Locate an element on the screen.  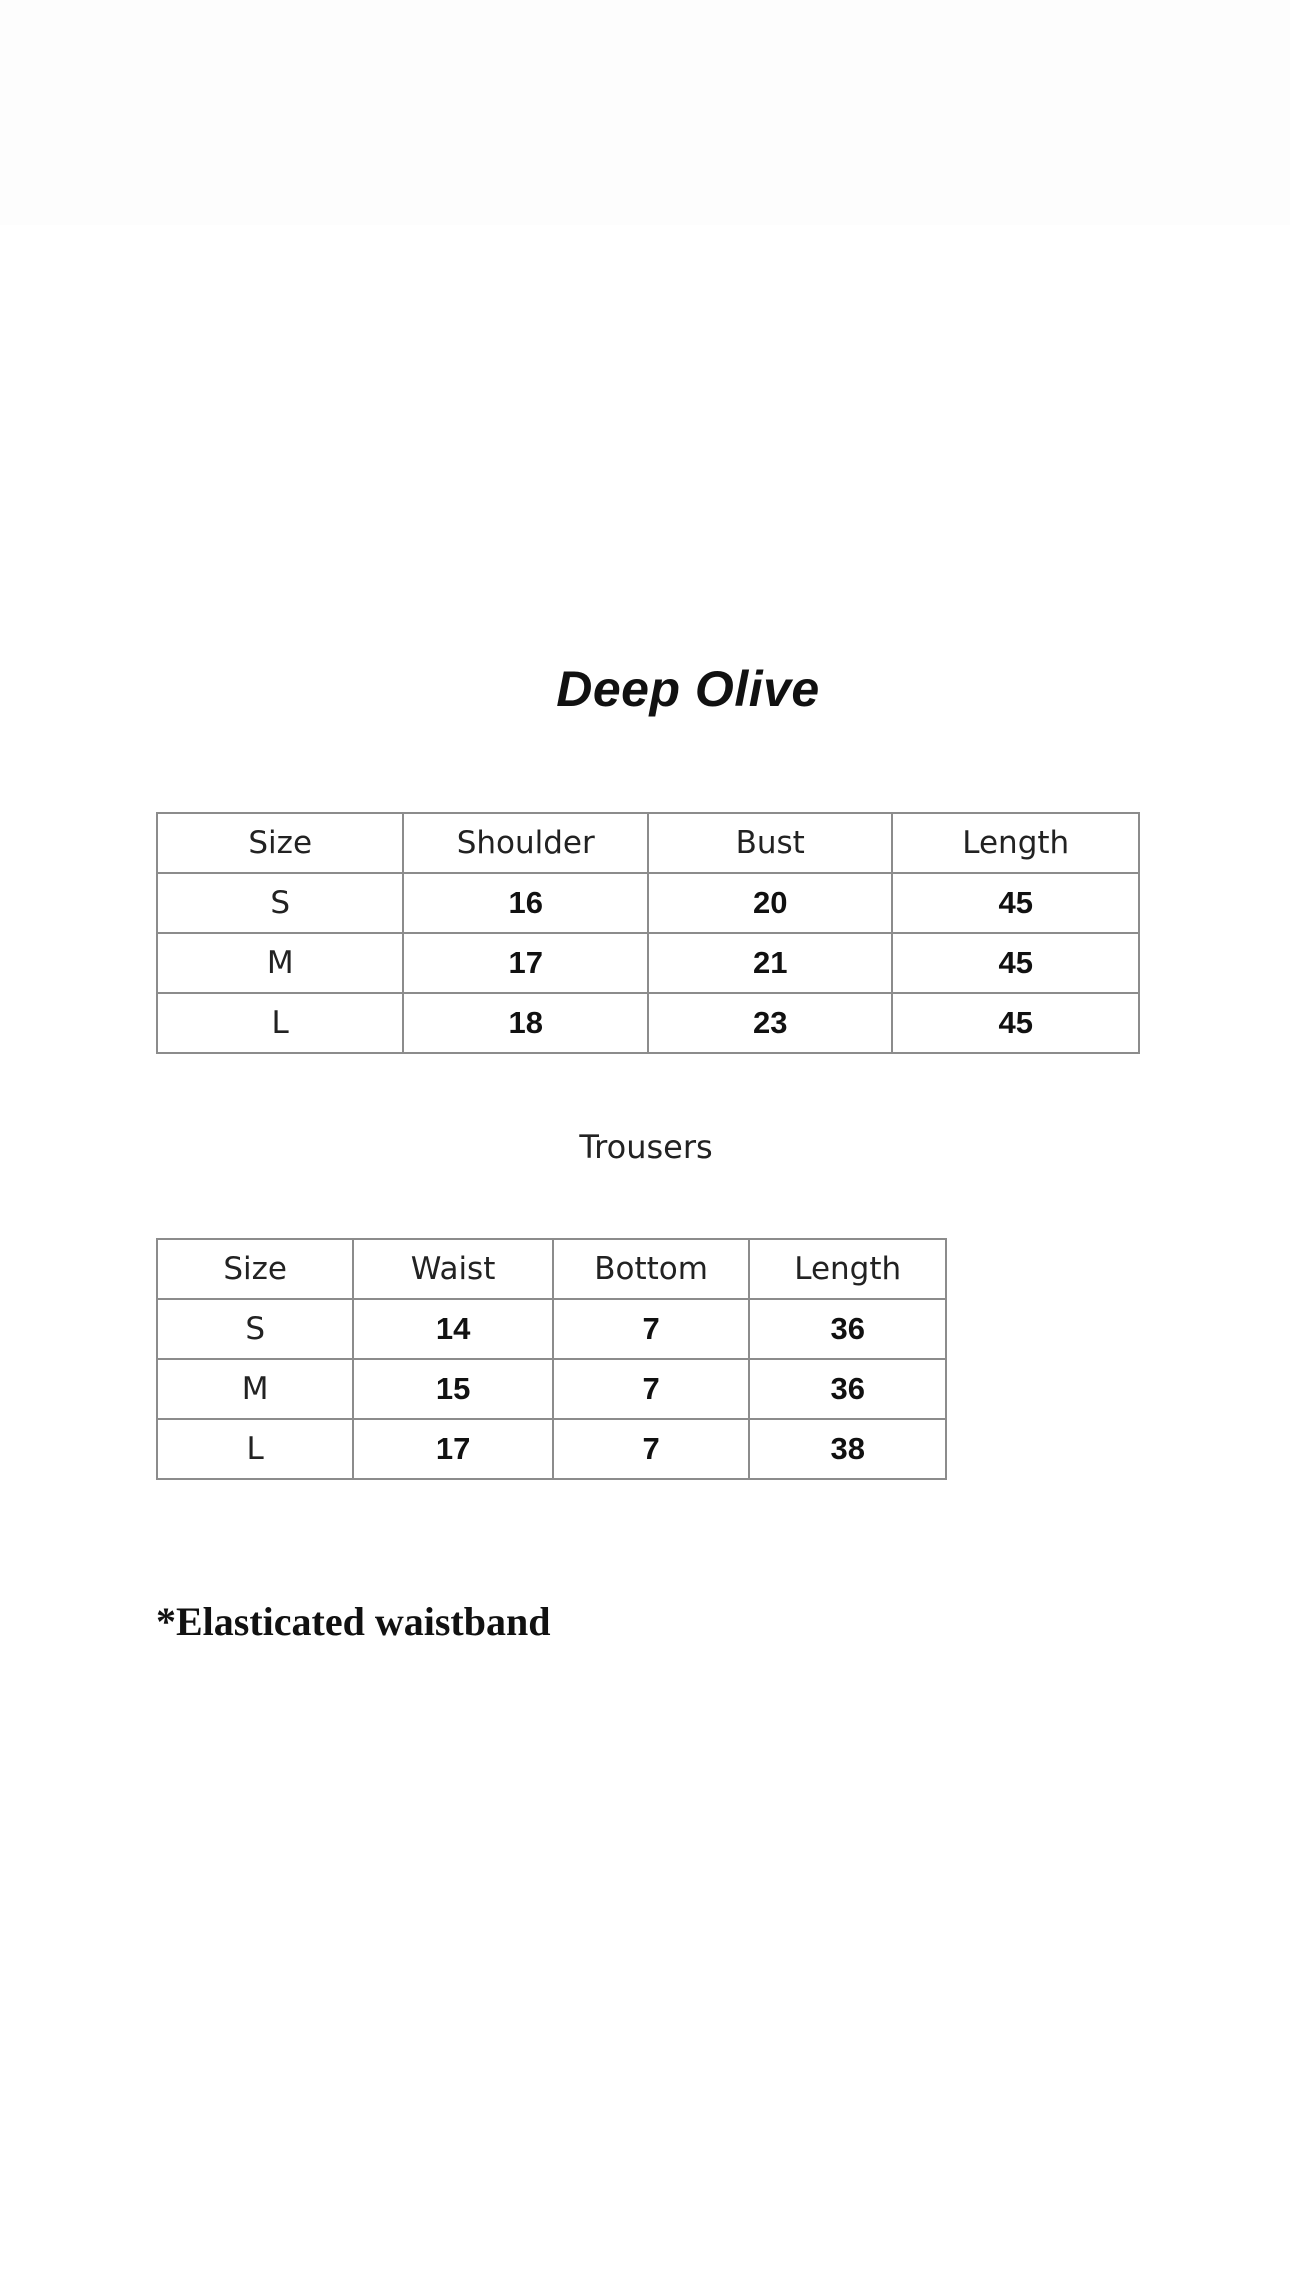
trousers-heading: Trousers is located at coordinates (646, 1147).